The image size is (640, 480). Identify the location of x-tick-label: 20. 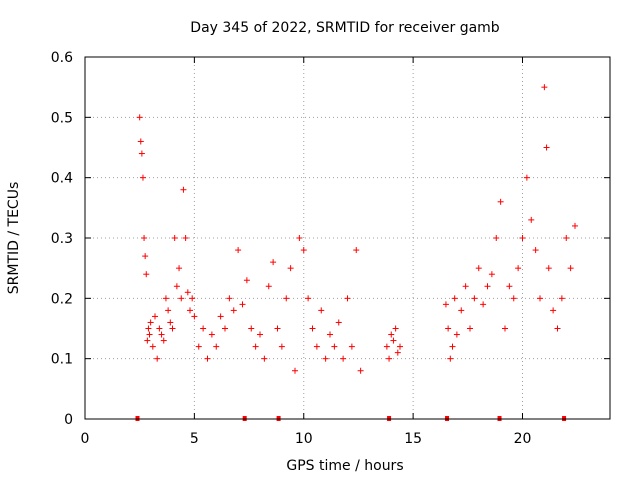
(523, 439).